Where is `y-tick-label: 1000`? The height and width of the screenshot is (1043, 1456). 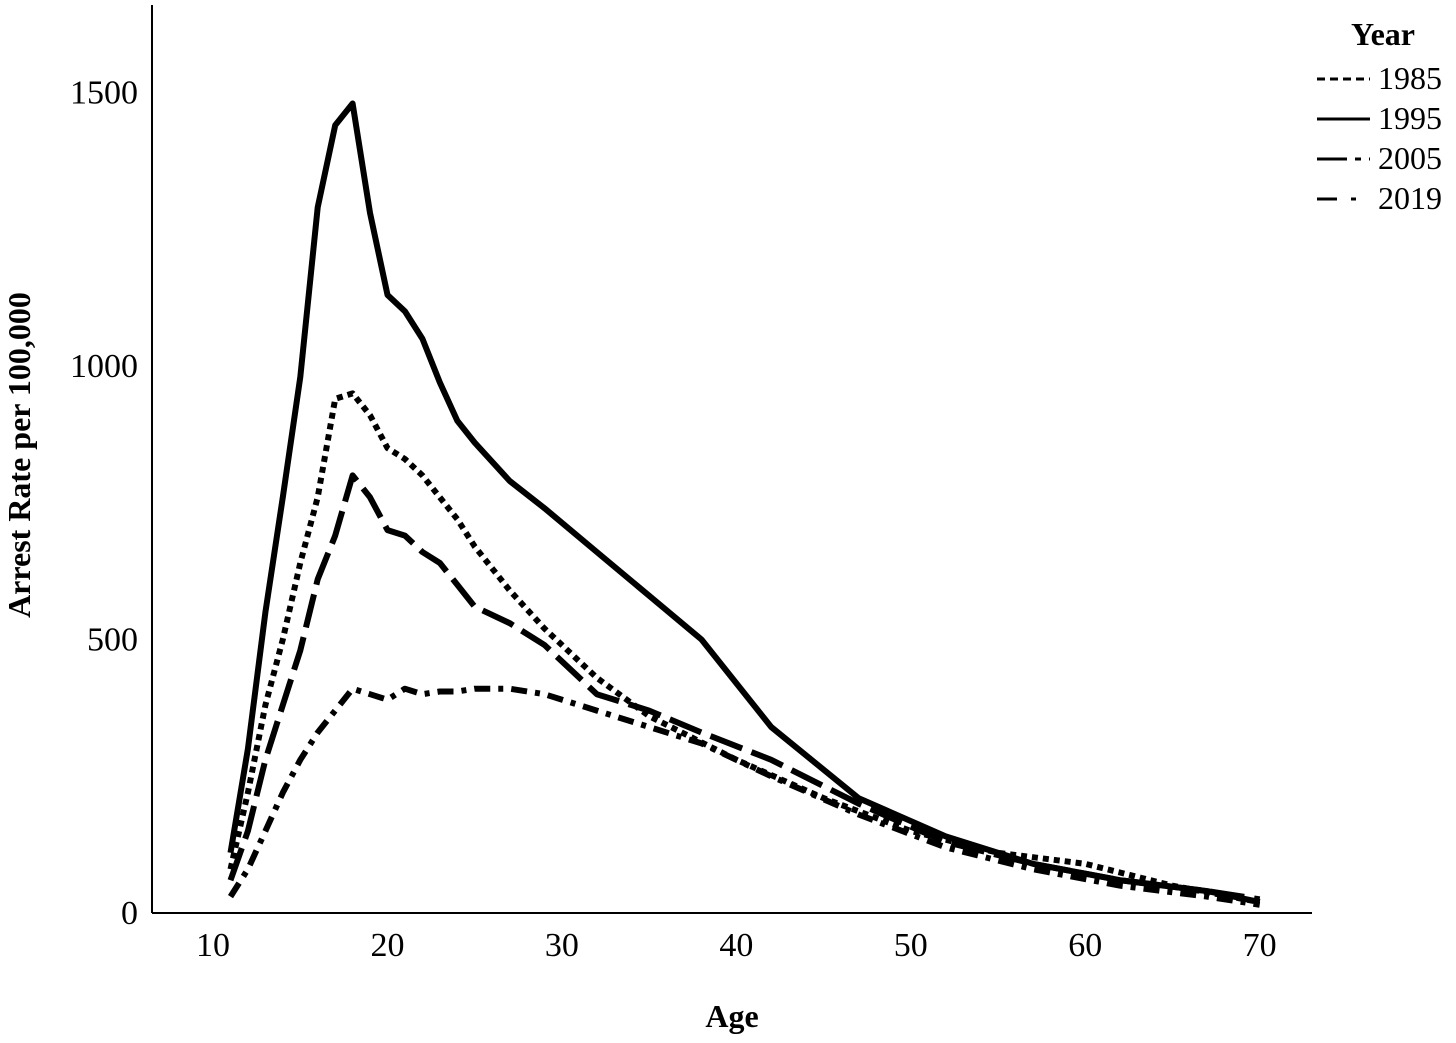
y-tick-label: 1000 is located at coordinates (104, 366).